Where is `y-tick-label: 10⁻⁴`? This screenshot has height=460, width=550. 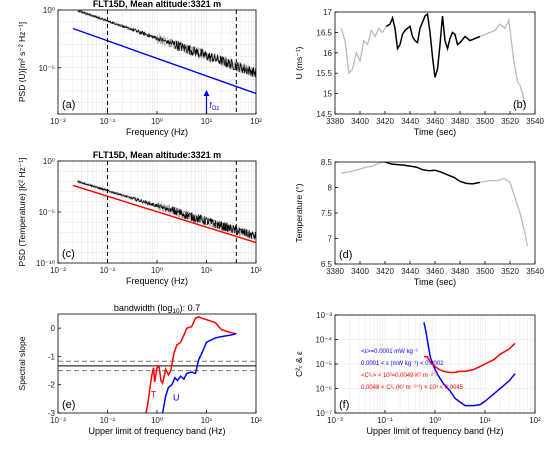 y-tick-label: 10⁻⁴ is located at coordinates (323, 340).